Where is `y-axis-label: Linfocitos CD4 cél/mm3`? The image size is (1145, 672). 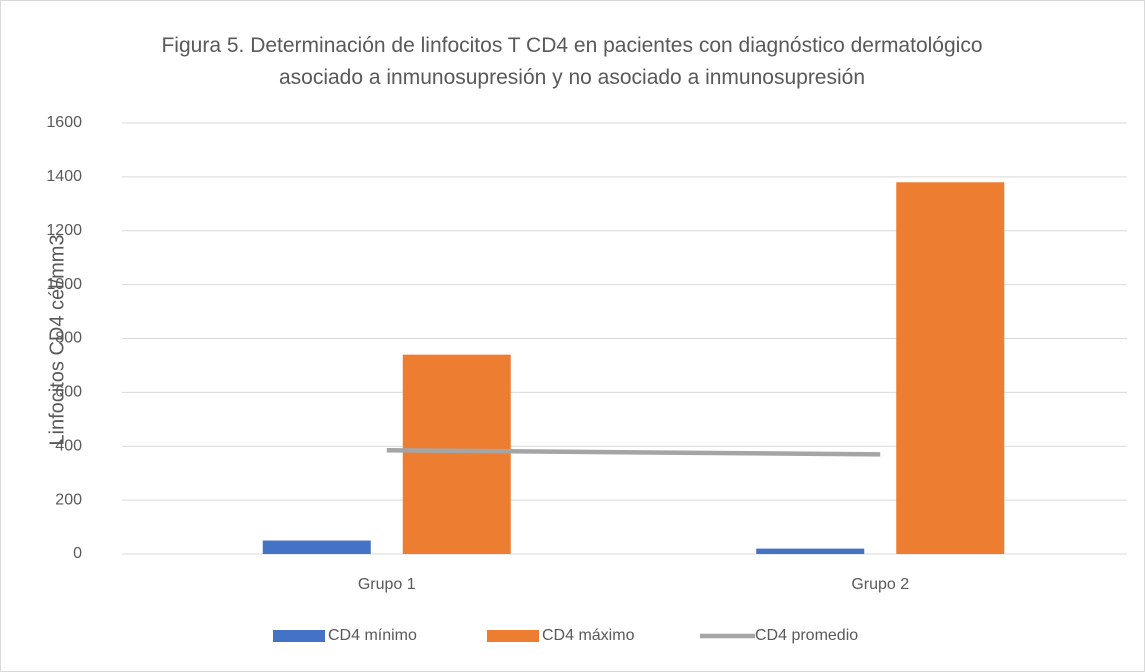
y-axis-label: Linfocitos CD4 cél/mm3 is located at coordinates (57, 339).